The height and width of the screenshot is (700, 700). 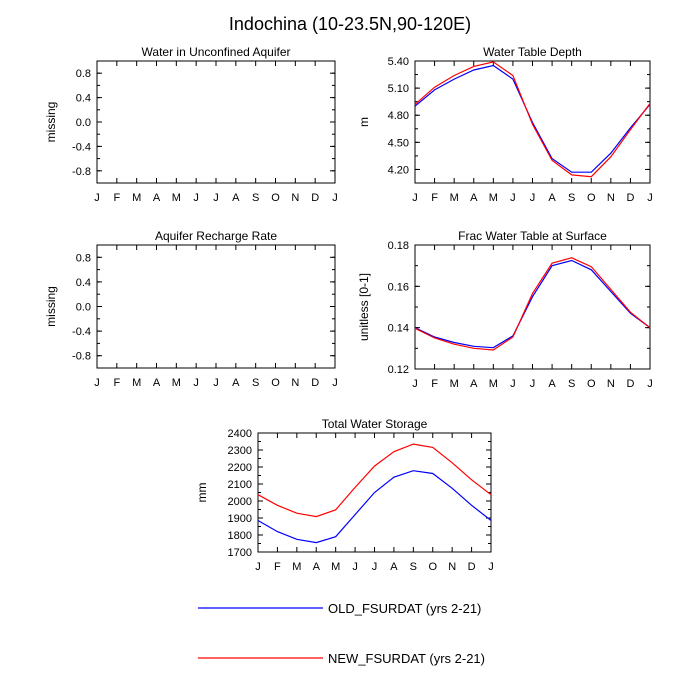 I want to click on panel-title: Water Table Depth, so click(x=532, y=52).